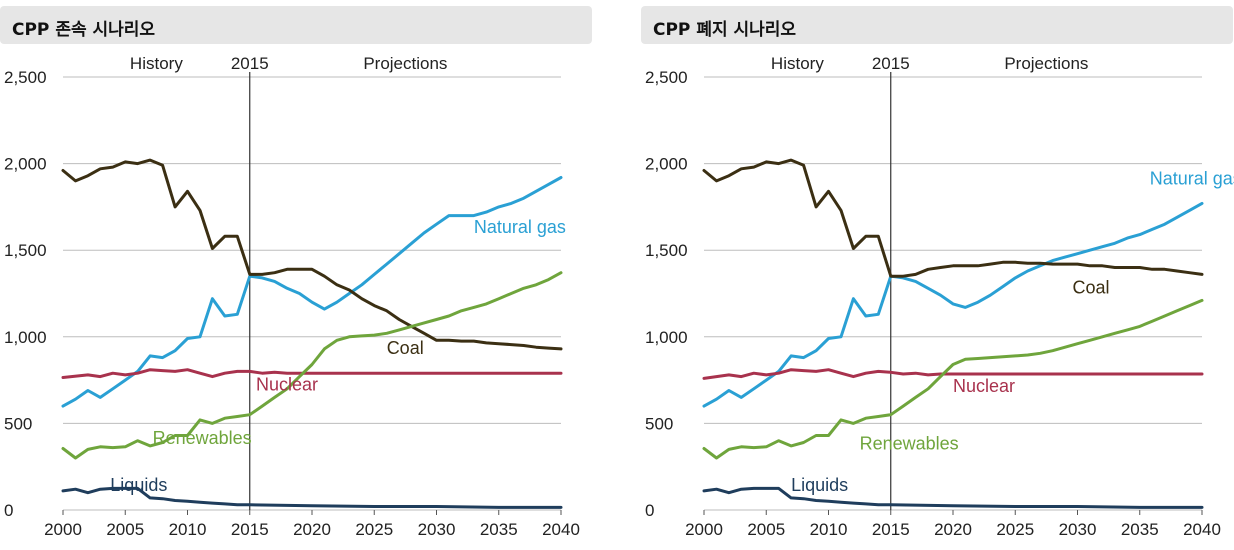 The image size is (1234, 550). What do you see at coordinates (725, 30) in the screenshot?
I see `panel-title: CPP 폐지 시나리오` at bounding box center [725, 30].